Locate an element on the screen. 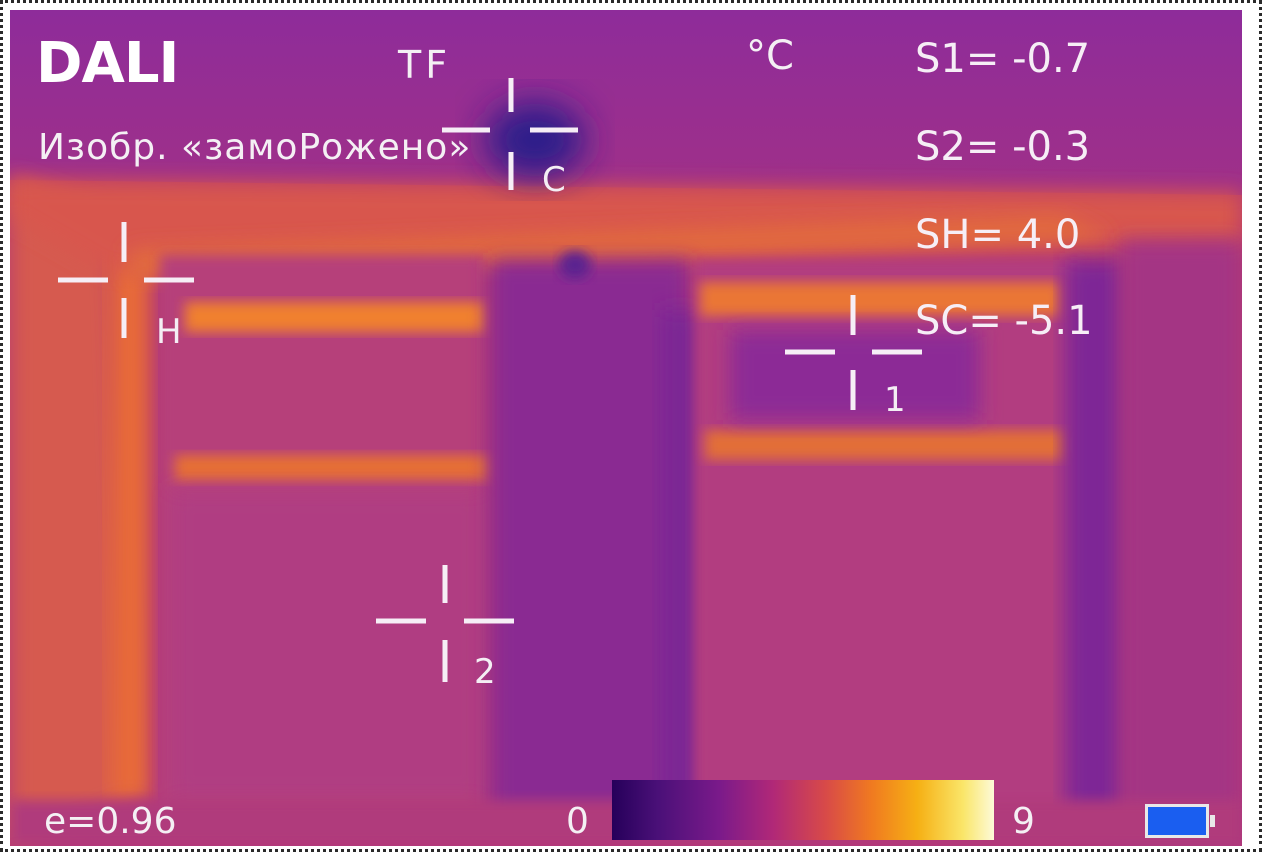 The image size is (1262, 852). readout-s2: S2= -0.3 is located at coordinates (1003, 147).